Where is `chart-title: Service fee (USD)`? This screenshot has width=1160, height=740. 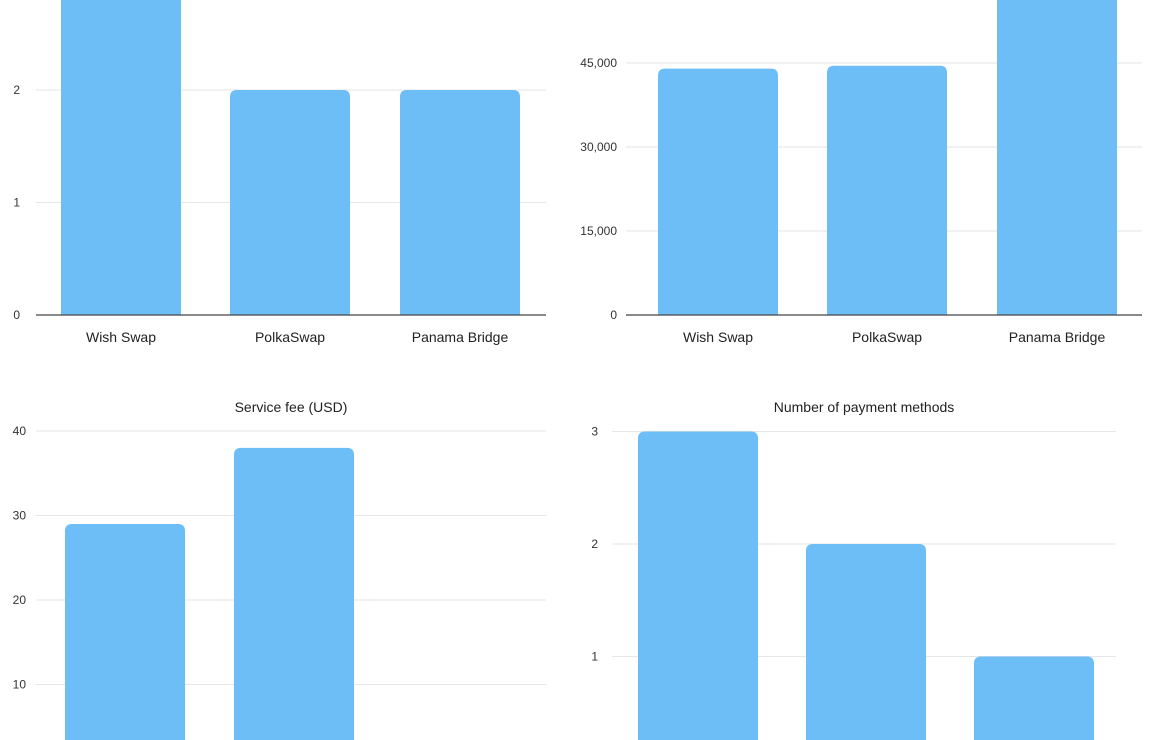
chart-title: Service fee (USD) is located at coordinates (291, 407).